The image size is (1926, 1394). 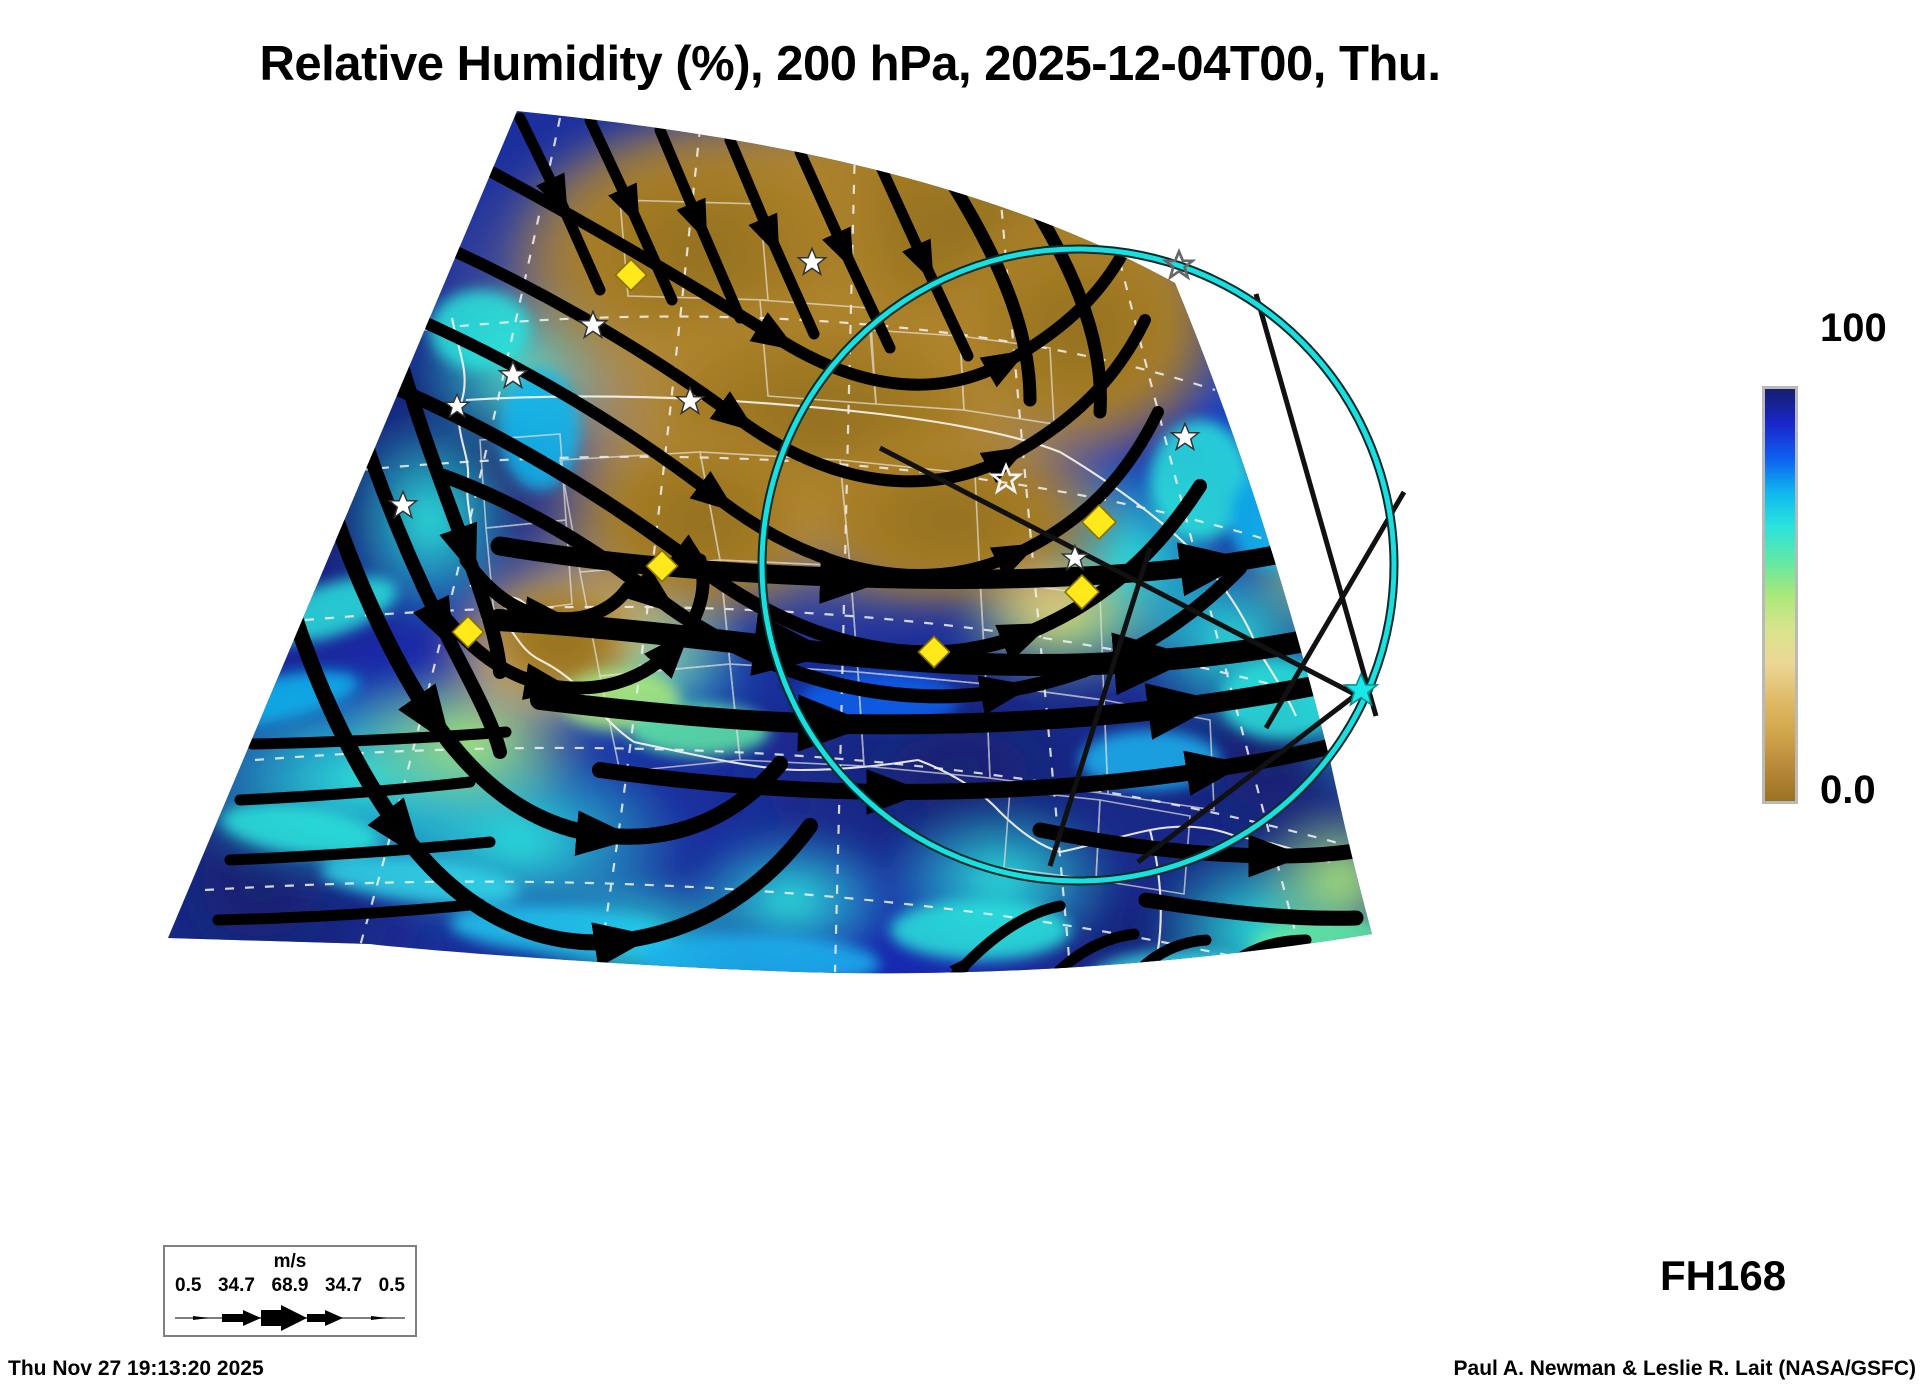 What do you see at coordinates (241, 1318) in the screenshot?
I see `wind-arrow-medium-left` at bounding box center [241, 1318].